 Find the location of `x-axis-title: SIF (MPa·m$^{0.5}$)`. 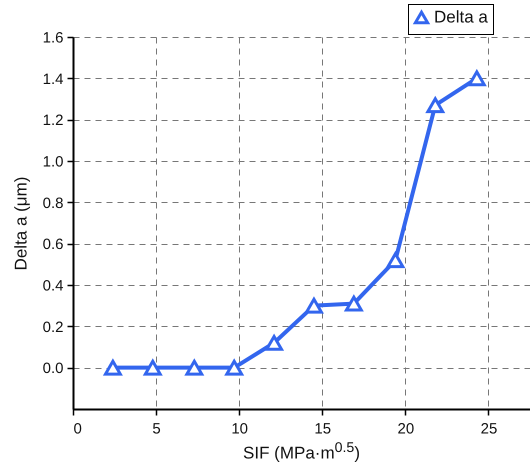

x-axis-title: SIF (MPa·m$^{0.5}$) is located at coordinates (301, 452).